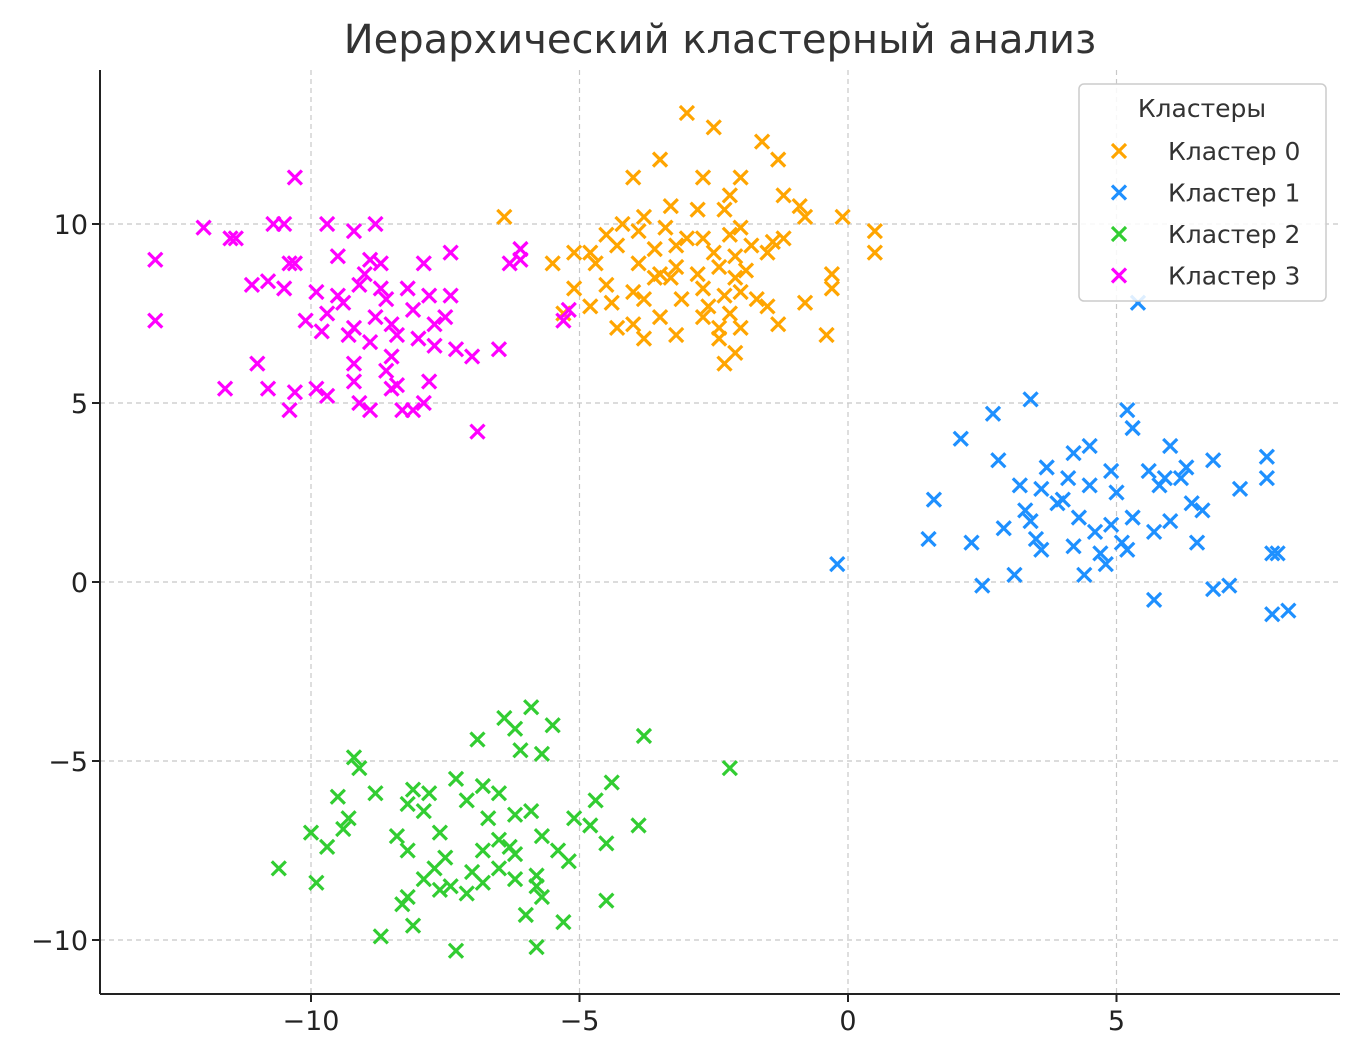 This screenshot has height=1057, width=1360. I want to click on y-tick-label: −5, so click(68, 762).